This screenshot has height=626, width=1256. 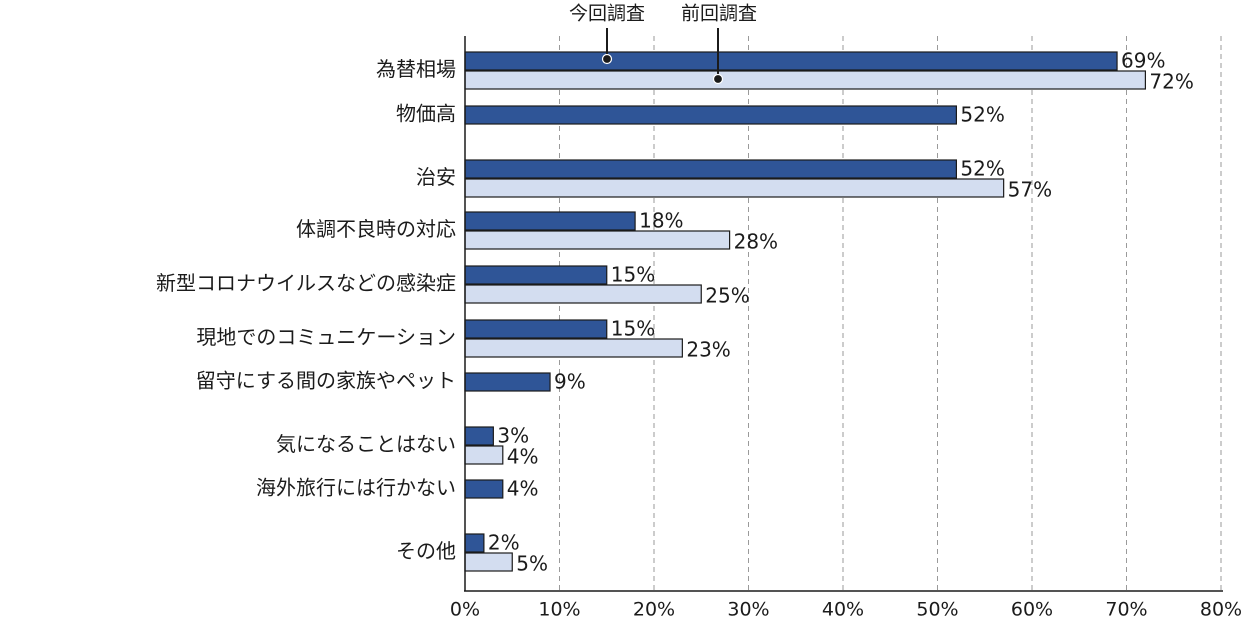 What do you see at coordinates (654, 610) in the screenshot?
I see `x-tick-label: 20%` at bounding box center [654, 610].